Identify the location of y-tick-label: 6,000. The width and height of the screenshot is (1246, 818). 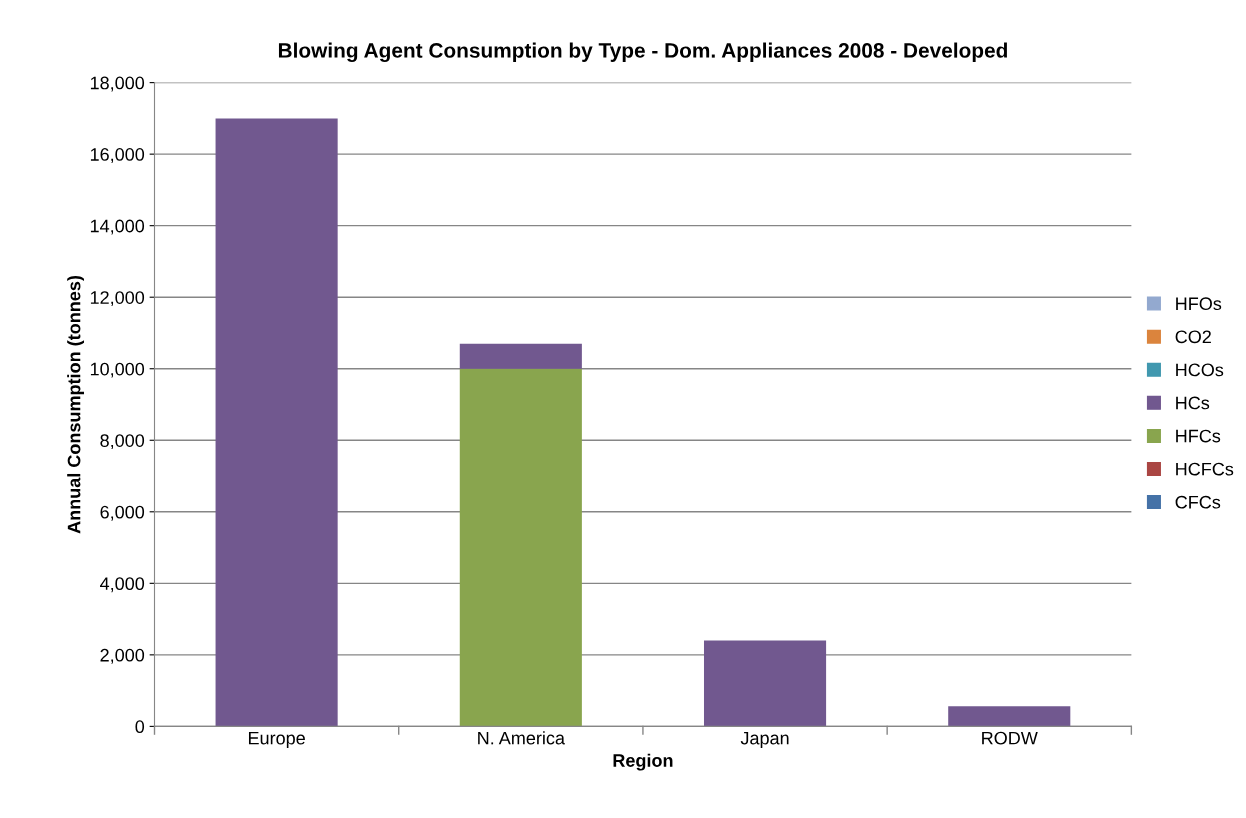
(122, 513).